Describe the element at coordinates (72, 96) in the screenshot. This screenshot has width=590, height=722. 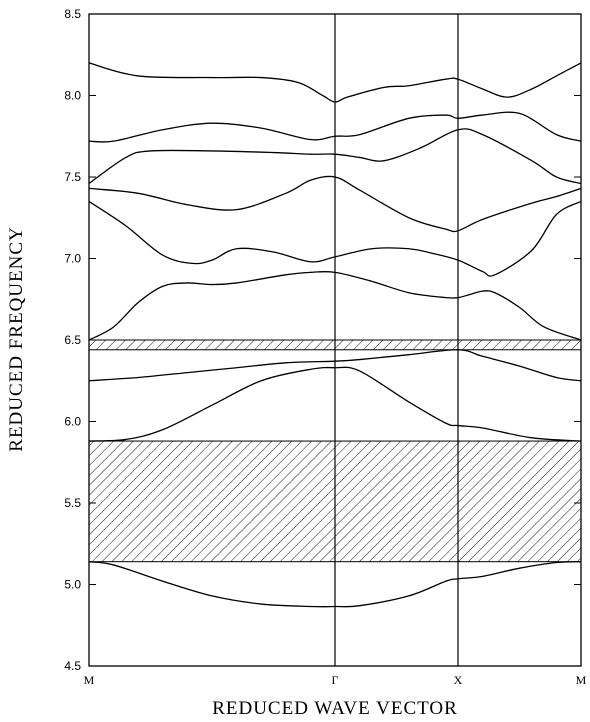
I see `y-tick-label: 8.0` at that location.